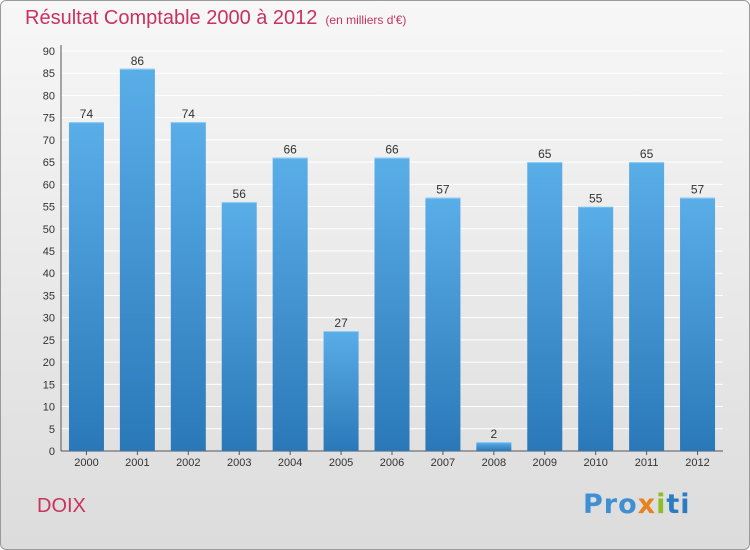 Image resolution: width=750 pixels, height=550 pixels. Describe the element at coordinates (392, 463) in the screenshot. I see `x-tick-label: 2006` at that location.